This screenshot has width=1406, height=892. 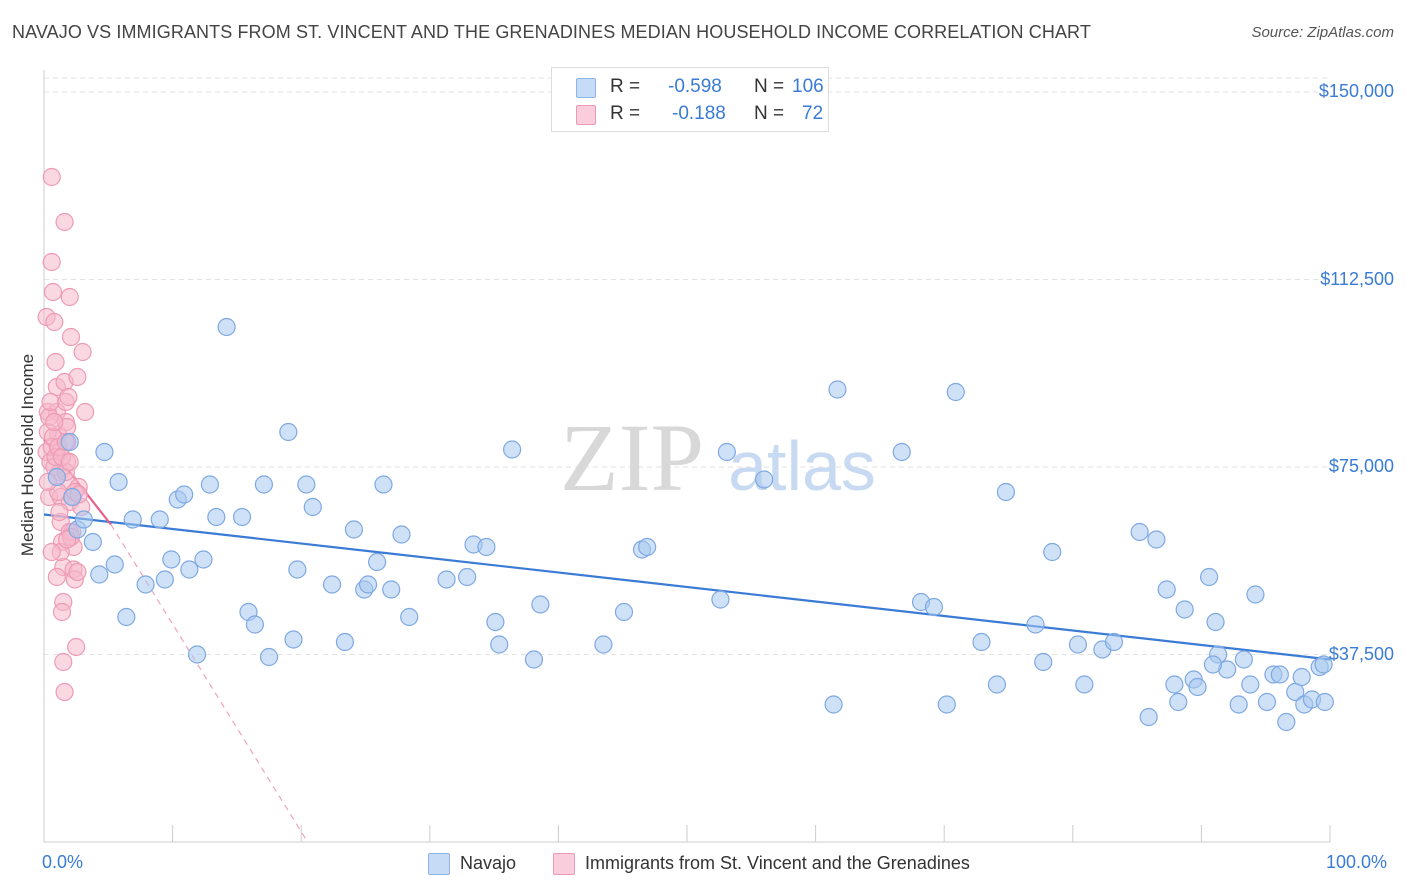 I want to click on watermark-atlas: atlas, so click(x=802, y=466).